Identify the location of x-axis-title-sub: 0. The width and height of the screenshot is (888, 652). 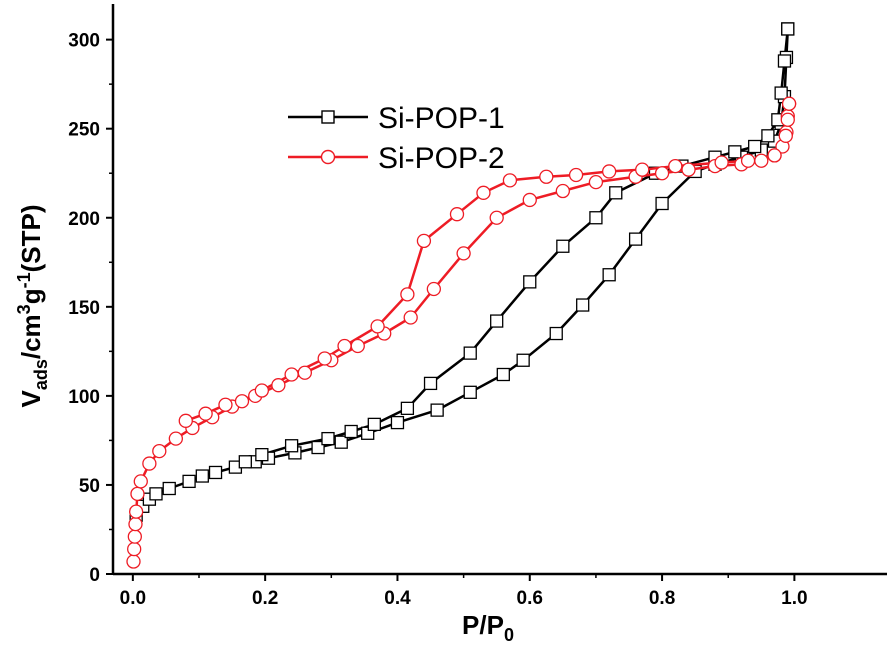
(509, 635).